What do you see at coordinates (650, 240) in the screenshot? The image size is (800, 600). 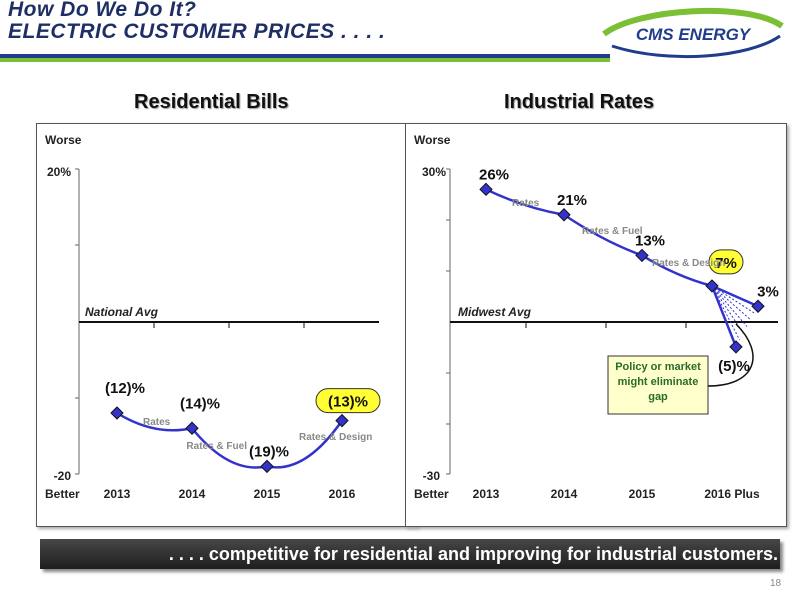 I see `value-label-2: 13%` at bounding box center [650, 240].